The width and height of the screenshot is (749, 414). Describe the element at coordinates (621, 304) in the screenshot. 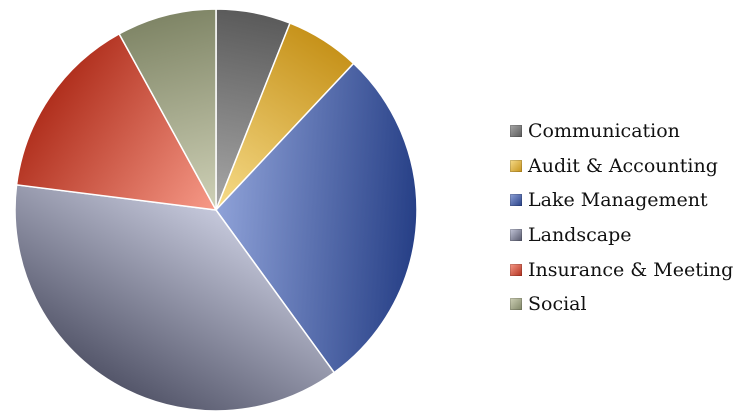

I see `legend-item-social: Social` at that location.